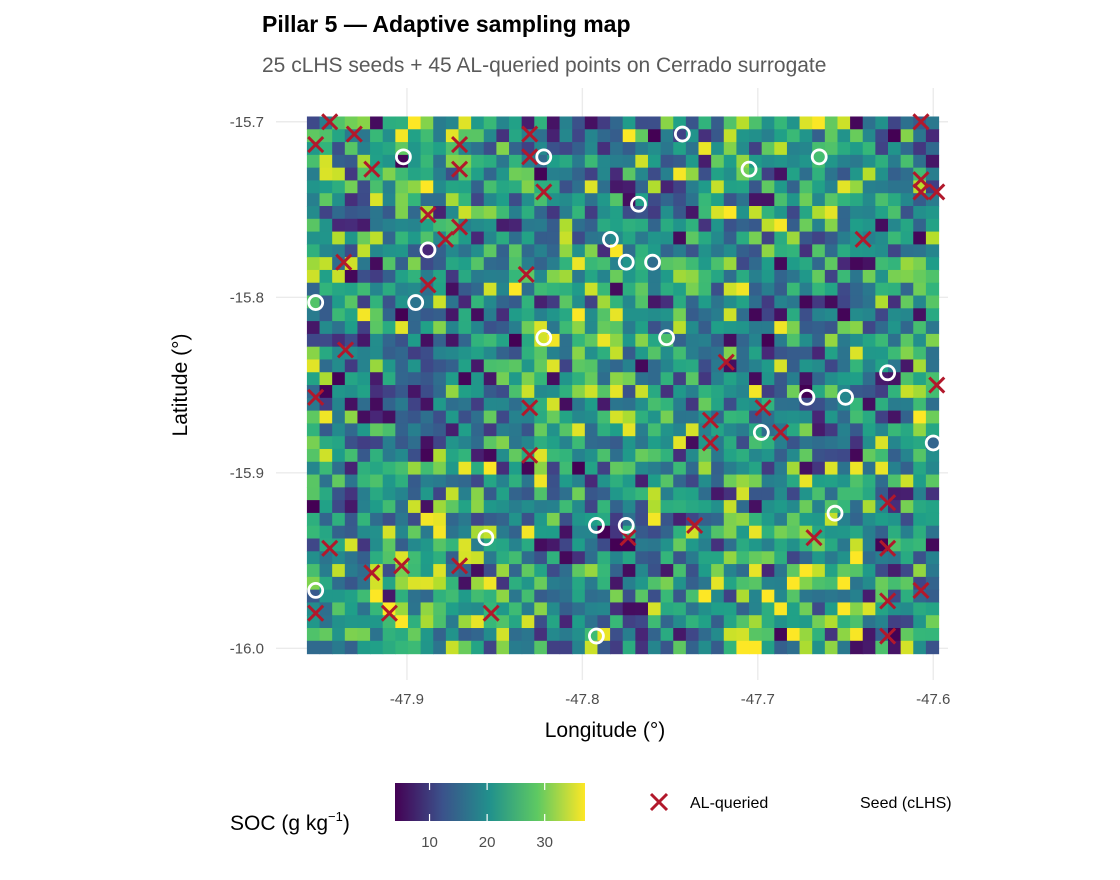 The image size is (1120, 880). I want to click on colorbar-title-sup: −1, so click(335, 816).